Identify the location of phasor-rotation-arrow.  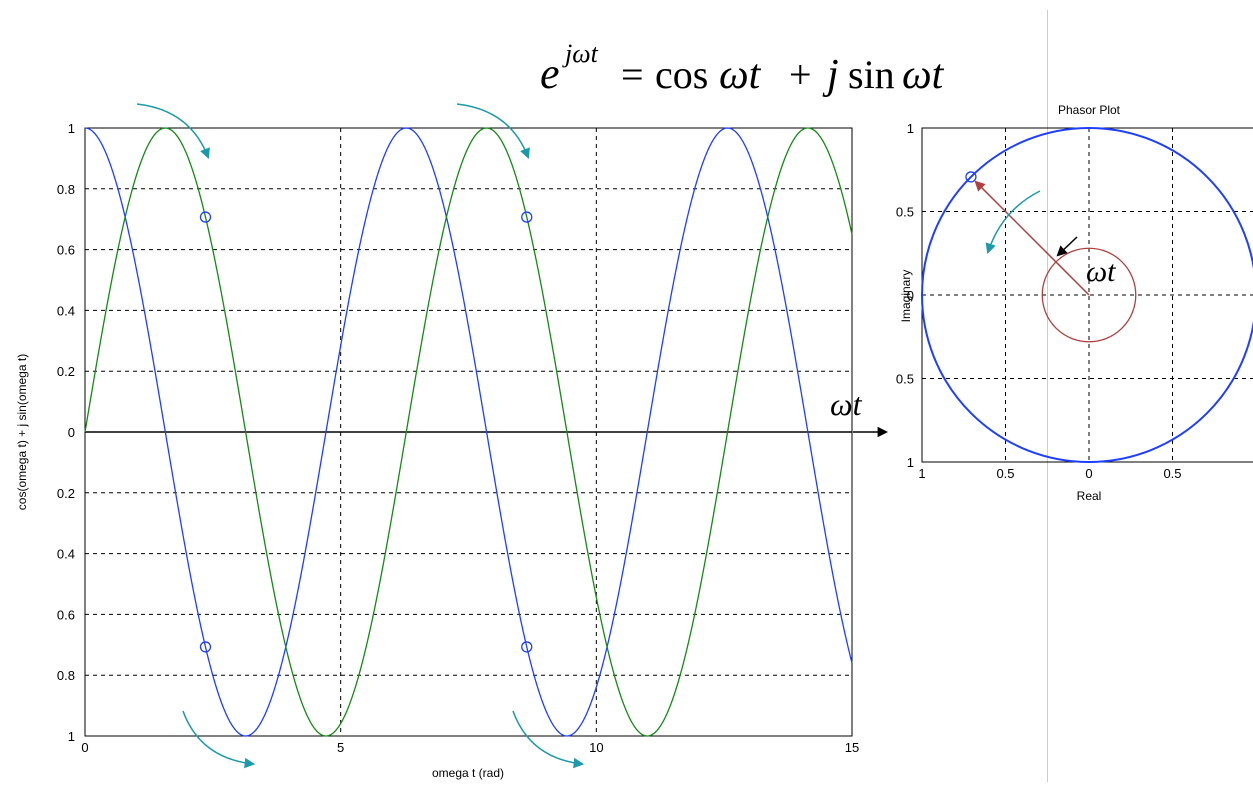
(1013, 222).